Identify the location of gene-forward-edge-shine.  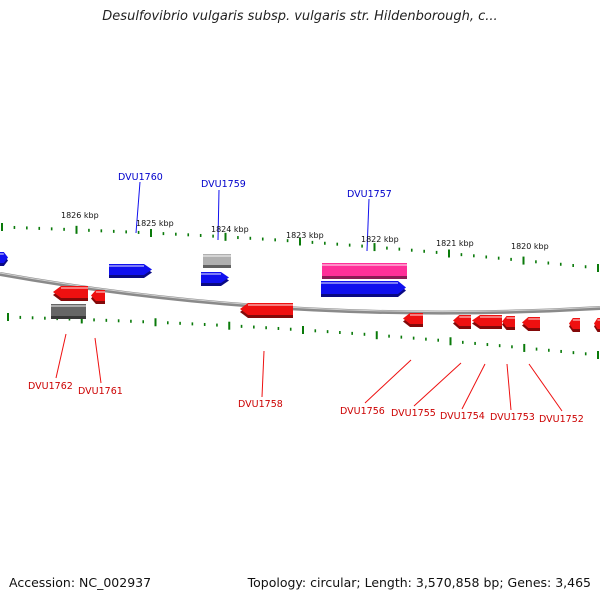
(2, 254).